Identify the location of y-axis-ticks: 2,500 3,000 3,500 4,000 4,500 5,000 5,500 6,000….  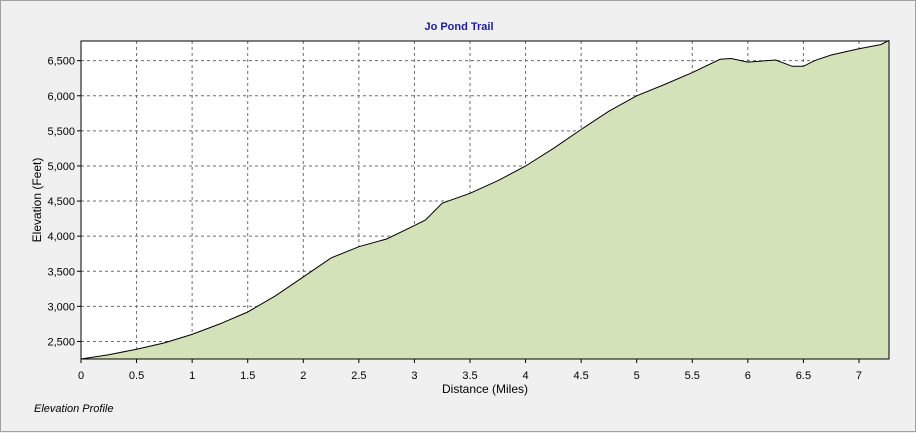
(64, 202).